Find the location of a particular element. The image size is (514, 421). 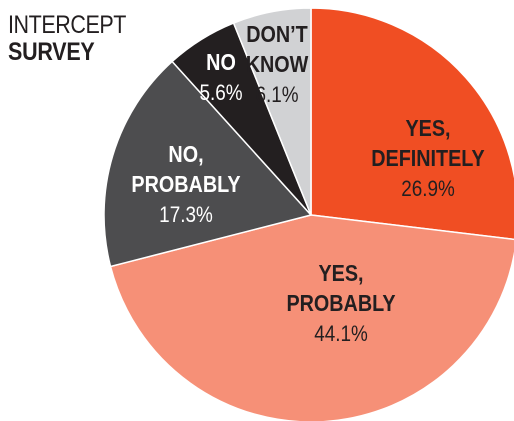

slice-label-group-2: NO, PROBABLY 17.3% is located at coordinates (185, 185).